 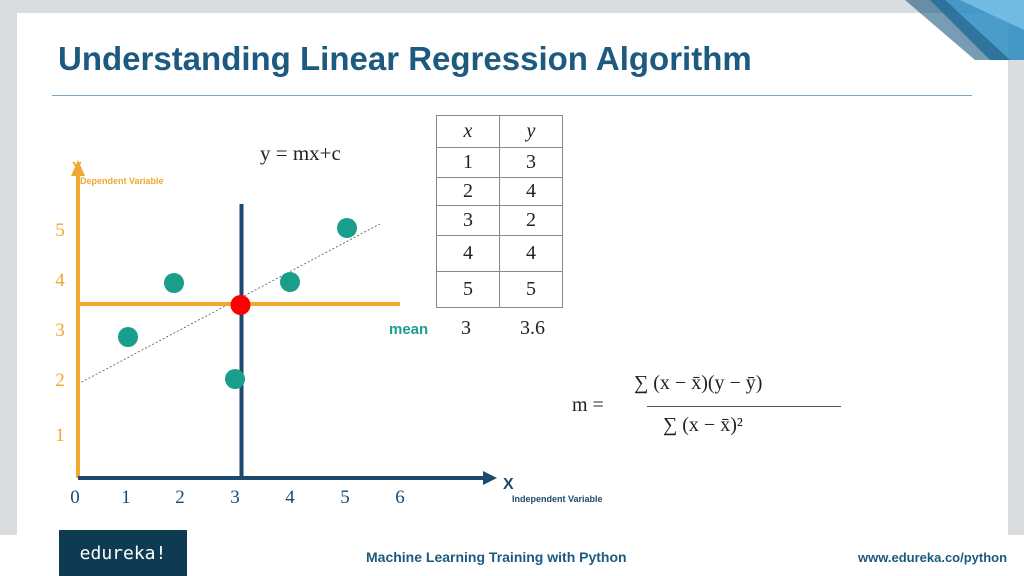 I want to click on x-tick-label: 4, so click(x=290, y=497).